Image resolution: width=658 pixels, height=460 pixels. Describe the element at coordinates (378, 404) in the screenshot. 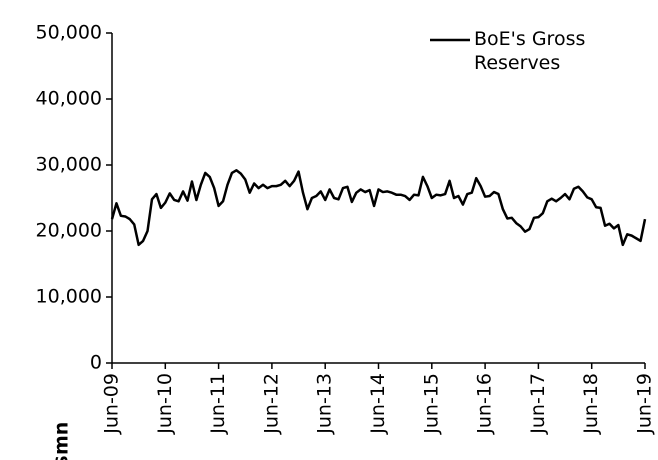

I see `x-tick-label: Jun-14` at that location.